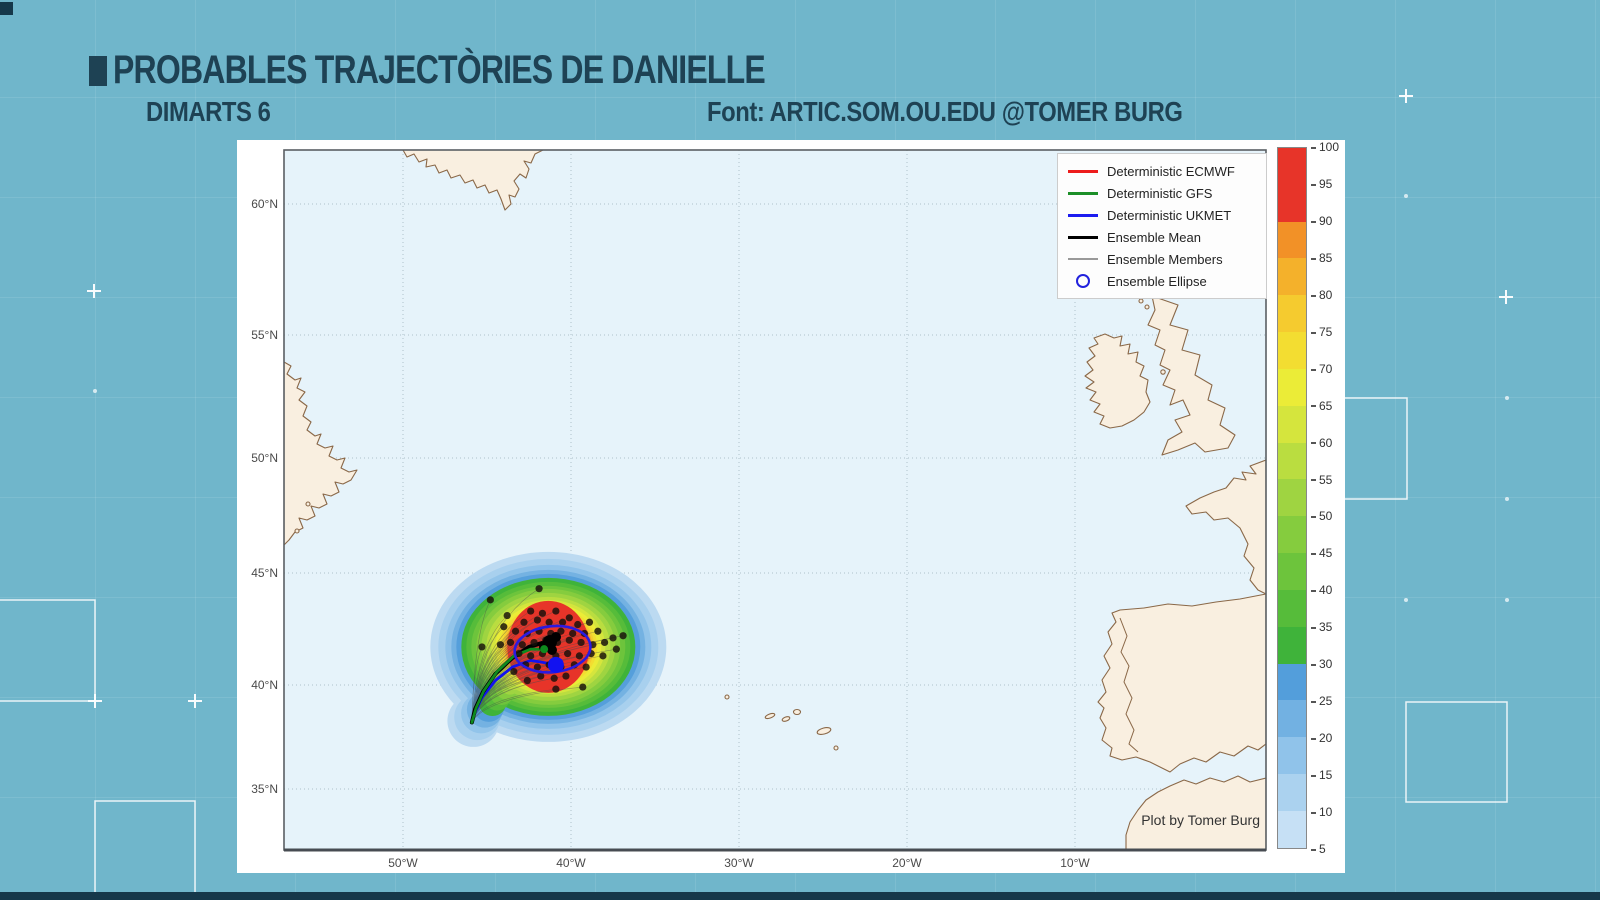 Image resolution: width=1600 pixels, height=900 pixels. Describe the element at coordinates (1083, 281) in the screenshot. I see `ellipse-swatch-icon` at that location.